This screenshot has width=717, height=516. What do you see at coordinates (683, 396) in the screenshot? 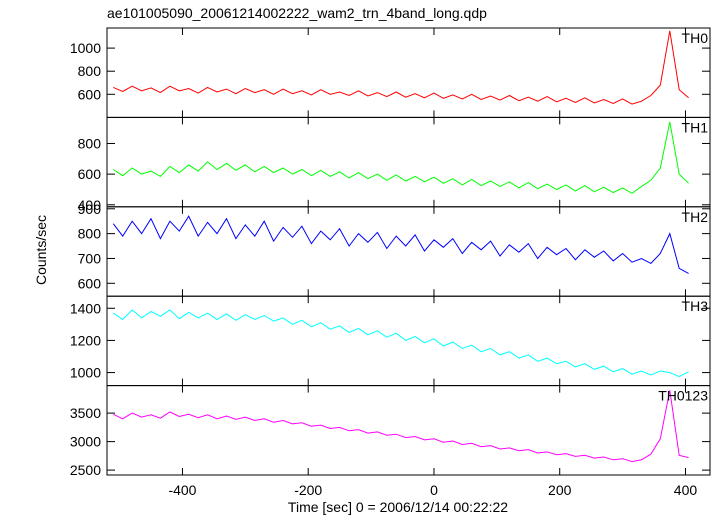
I see `series-label: TH0123` at bounding box center [683, 396].